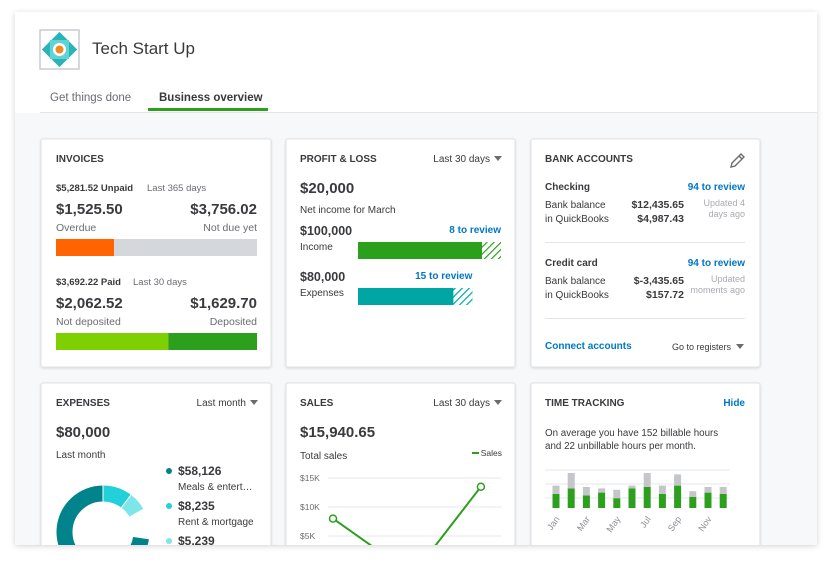  I want to click on logo, so click(59, 49).